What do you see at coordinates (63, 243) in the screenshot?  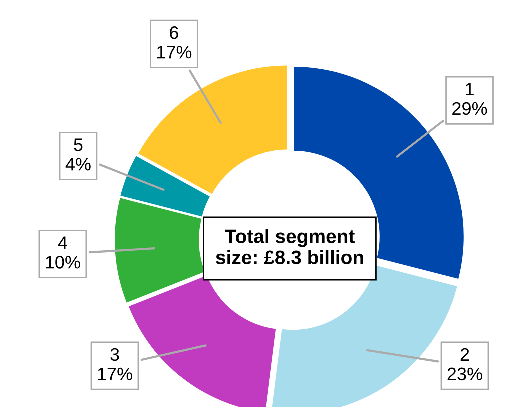 I see `slice-label: 4` at bounding box center [63, 243].